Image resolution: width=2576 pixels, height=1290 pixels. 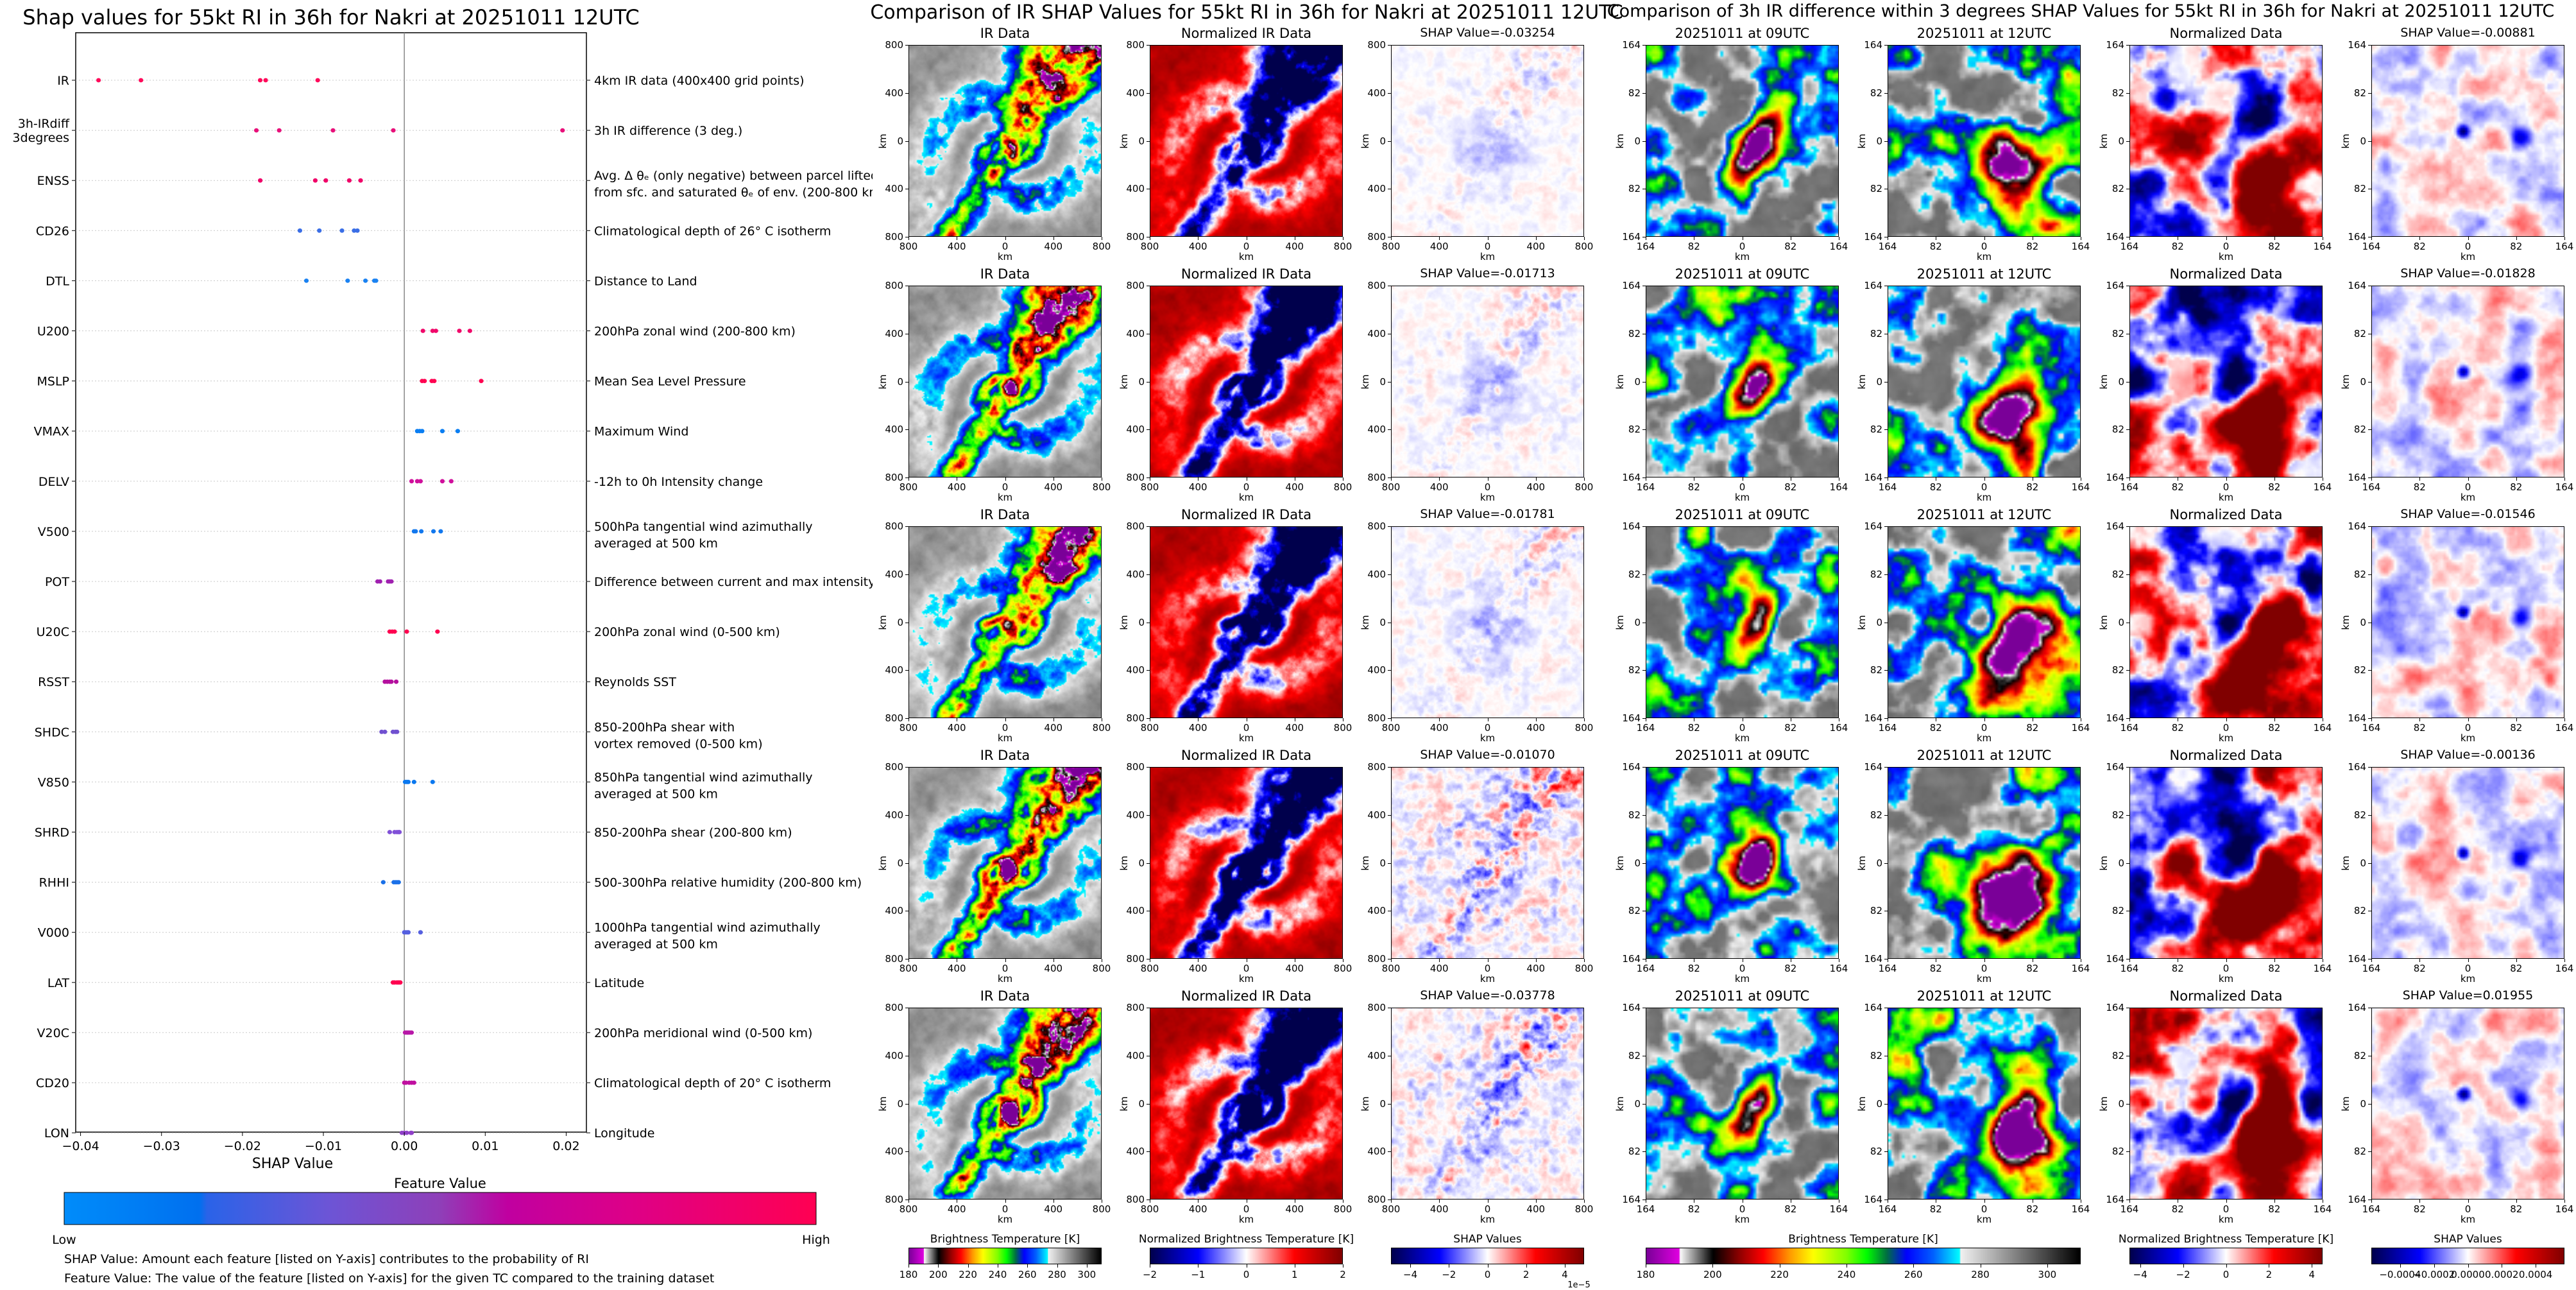 I want to click on colorbar-tick-label: 2, so click(x=2269, y=1274).